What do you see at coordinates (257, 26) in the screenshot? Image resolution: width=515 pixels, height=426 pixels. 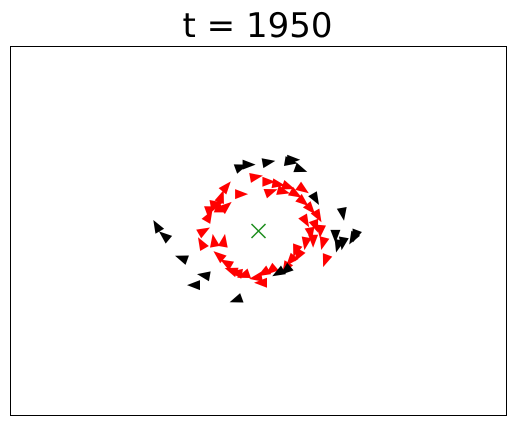 I see `chart-title: t = 1950` at bounding box center [257, 26].